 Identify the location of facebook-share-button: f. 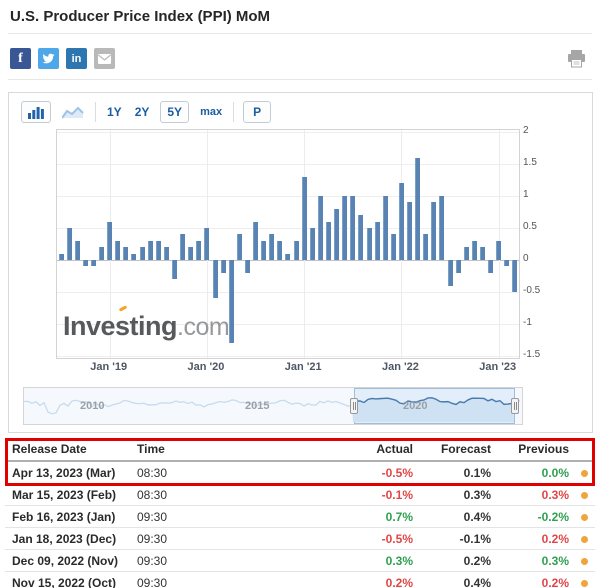
(20, 58).